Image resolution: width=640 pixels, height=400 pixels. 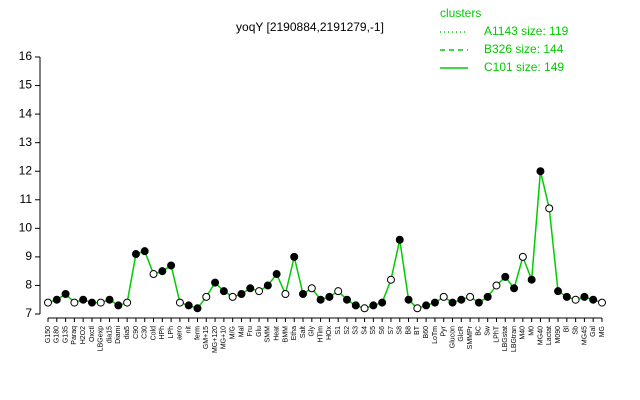 I want to click on x-tick-label: BT, so click(x=417, y=330).